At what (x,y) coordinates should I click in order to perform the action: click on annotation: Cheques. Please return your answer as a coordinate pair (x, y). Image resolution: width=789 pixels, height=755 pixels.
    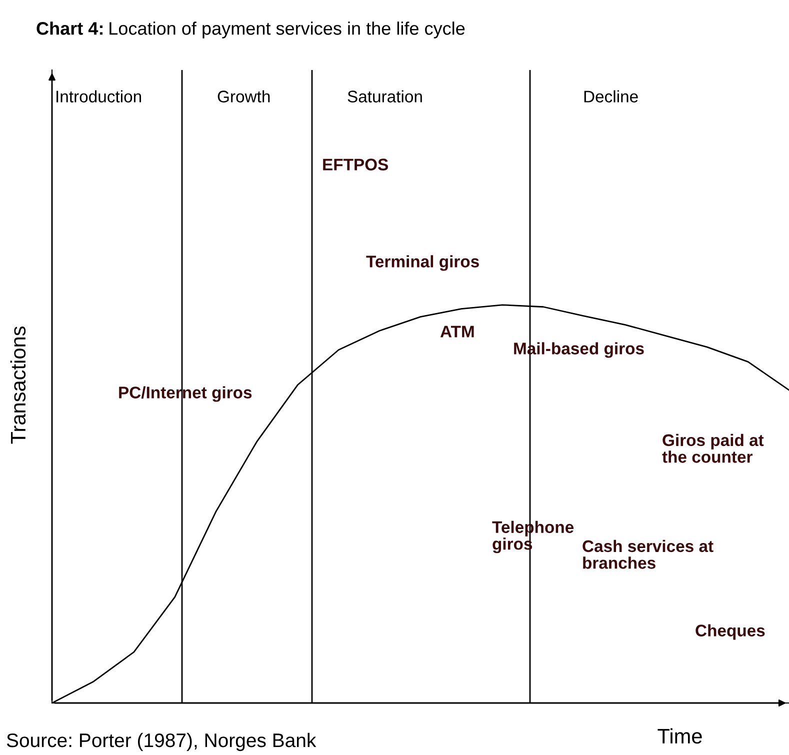
    Looking at the image, I should click on (730, 632).